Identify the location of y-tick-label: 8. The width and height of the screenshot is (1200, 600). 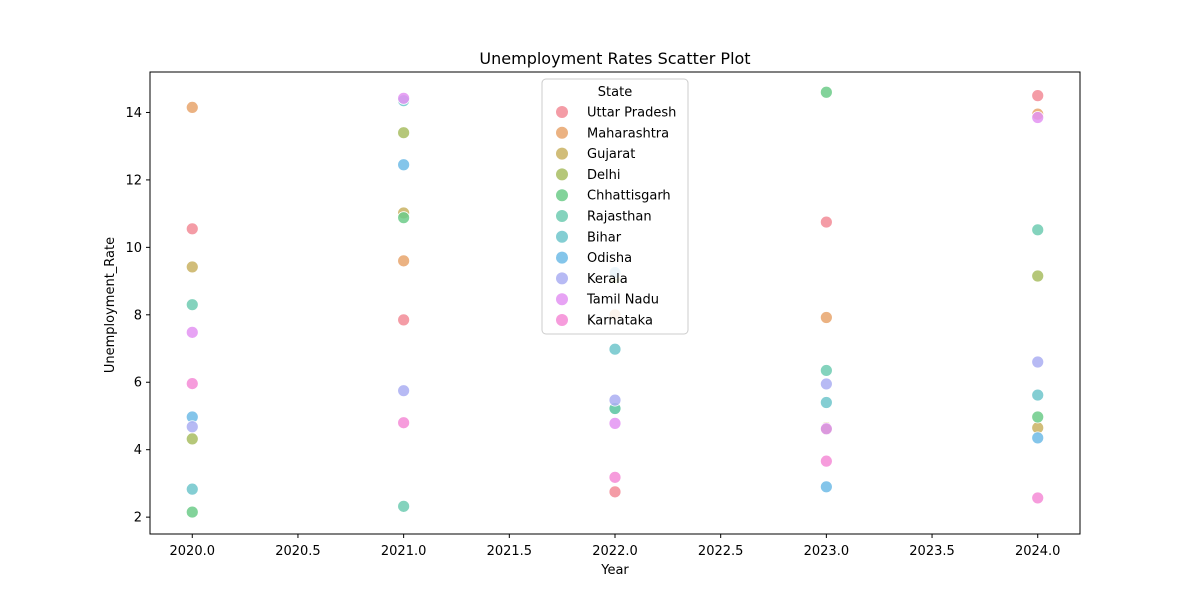
(138, 315).